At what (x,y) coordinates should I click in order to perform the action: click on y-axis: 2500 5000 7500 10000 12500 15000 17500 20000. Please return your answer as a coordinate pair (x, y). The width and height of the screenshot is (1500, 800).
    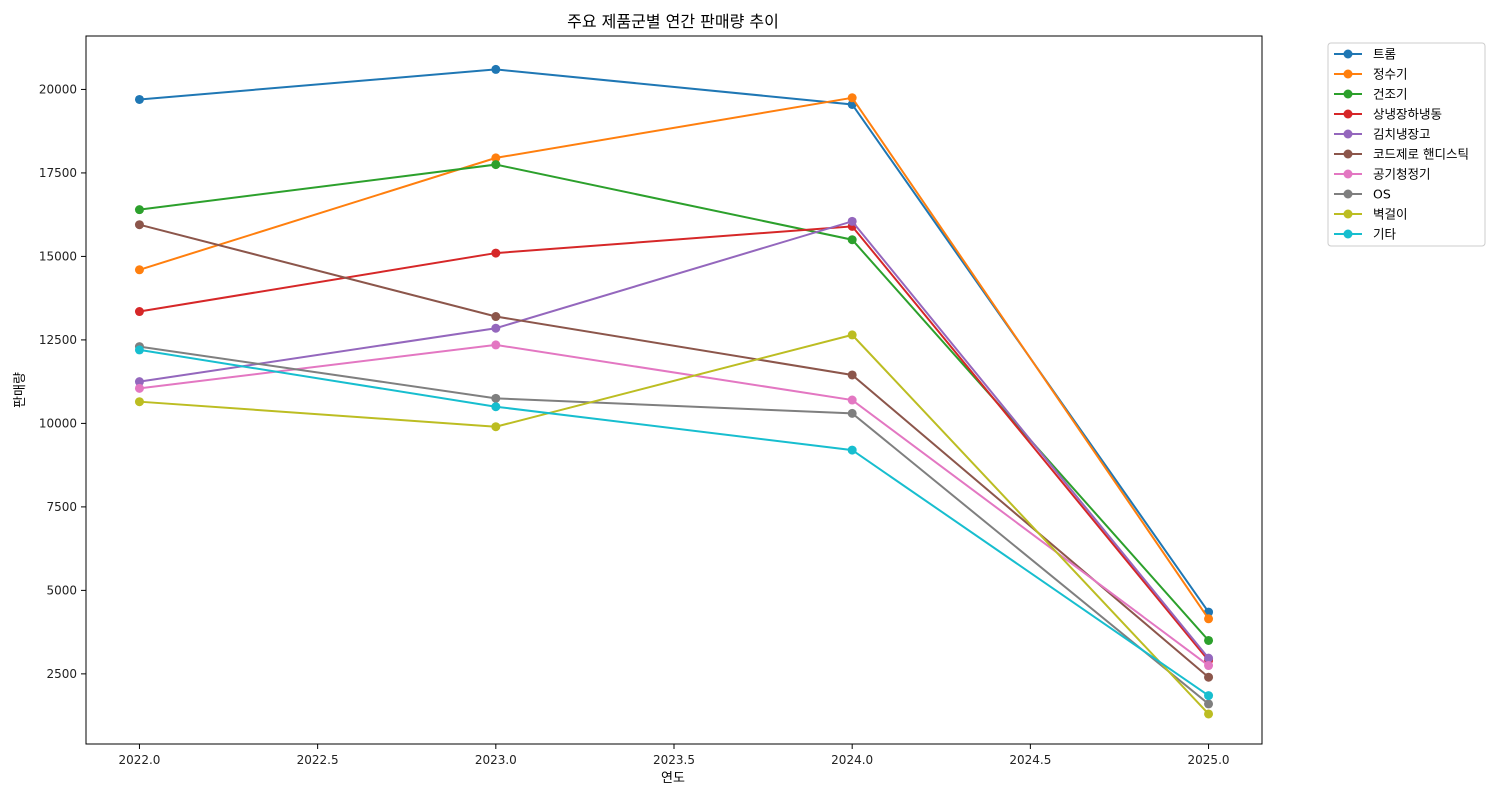
    Looking at the image, I should click on (62, 381).